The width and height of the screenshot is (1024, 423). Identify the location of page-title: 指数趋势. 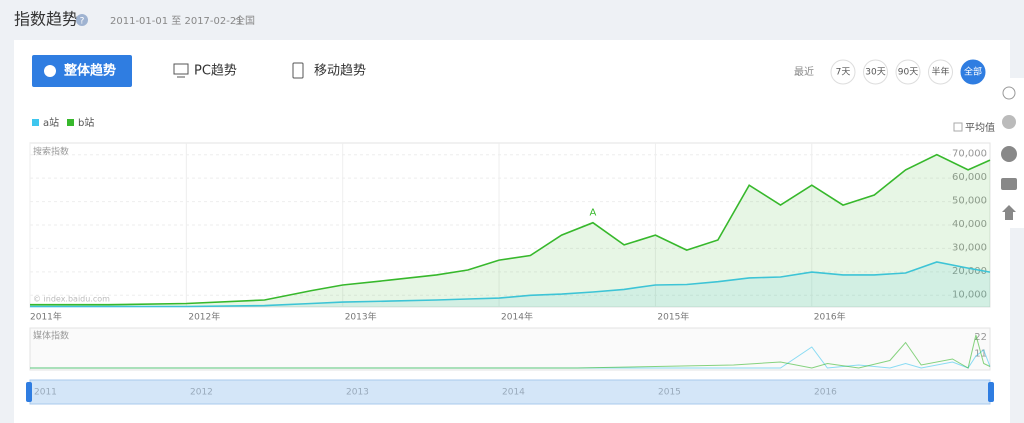
(46, 19).